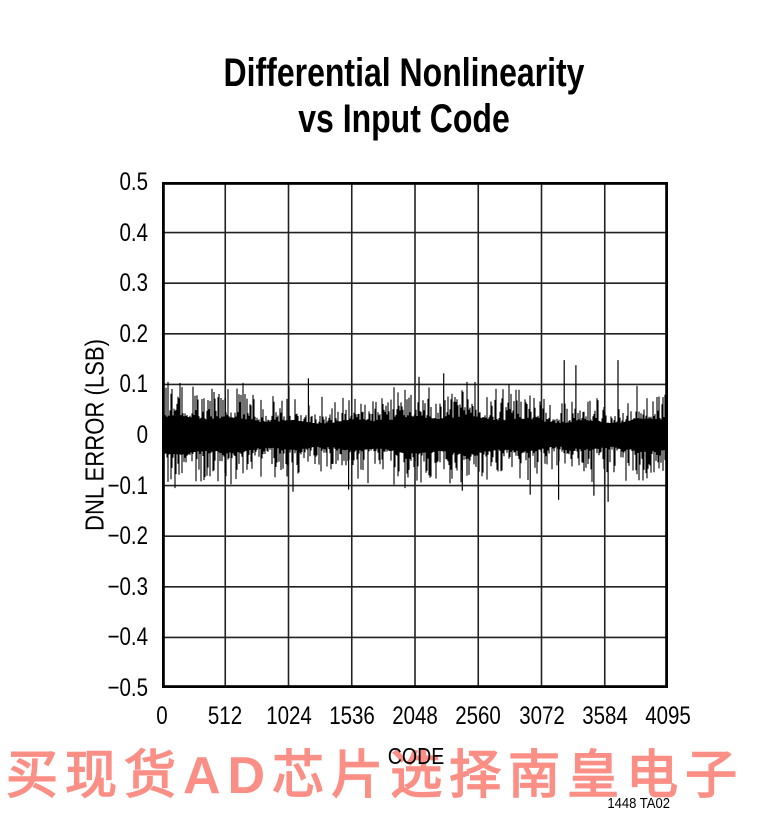 This screenshot has width=777, height=835. What do you see at coordinates (478, 716) in the screenshot?
I see `x-tick-label: 2560` at bounding box center [478, 716].